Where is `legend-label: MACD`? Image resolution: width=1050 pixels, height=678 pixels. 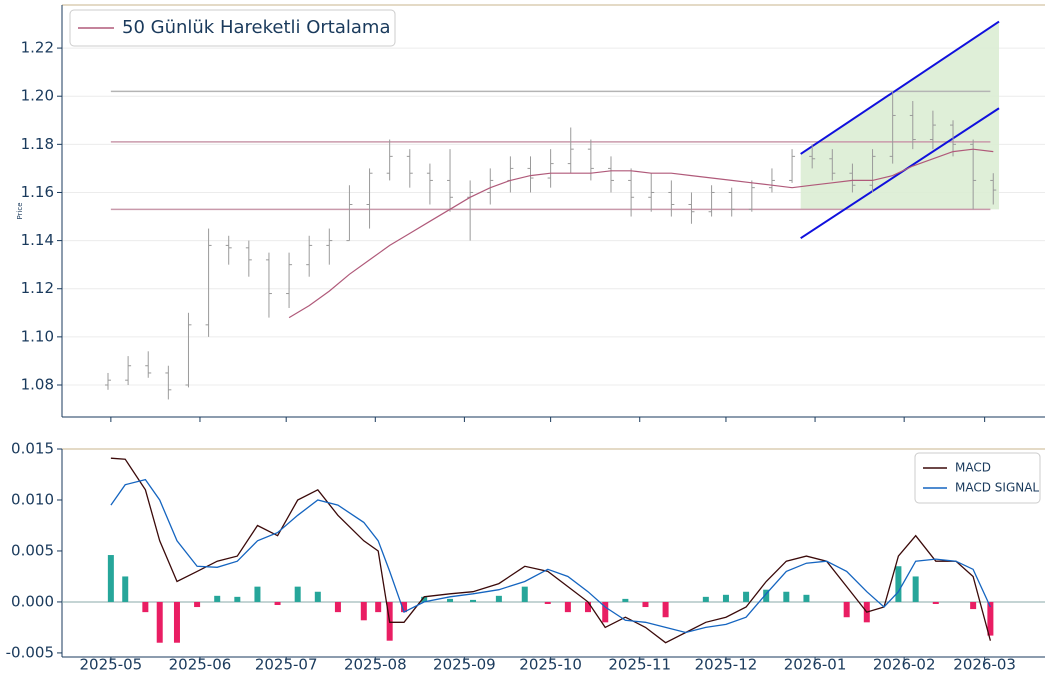 legend-label: MACD is located at coordinates (973, 468).